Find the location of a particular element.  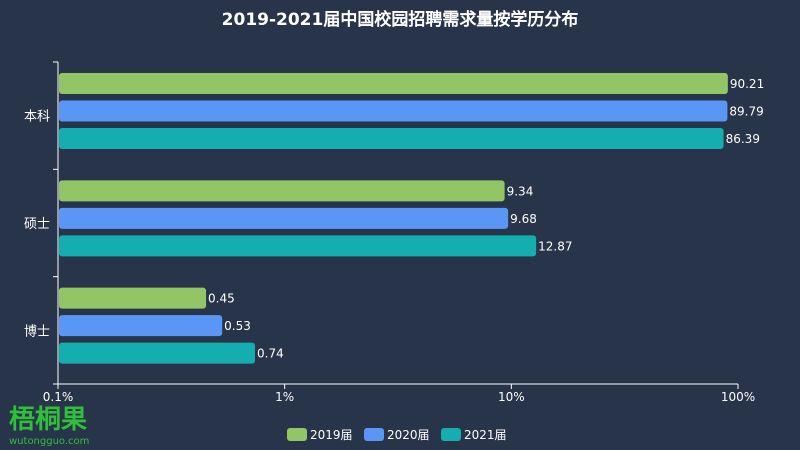

bar-value-label: 9.34 is located at coordinates (520, 191).